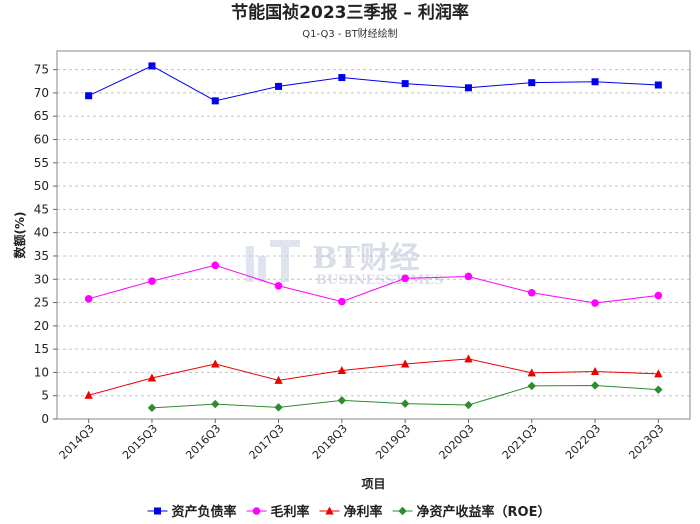 The height and width of the screenshot is (524, 700). What do you see at coordinates (77, 442) in the screenshot?
I see `x-tick-label: 2014Q3` at bounding box center [77, 442].